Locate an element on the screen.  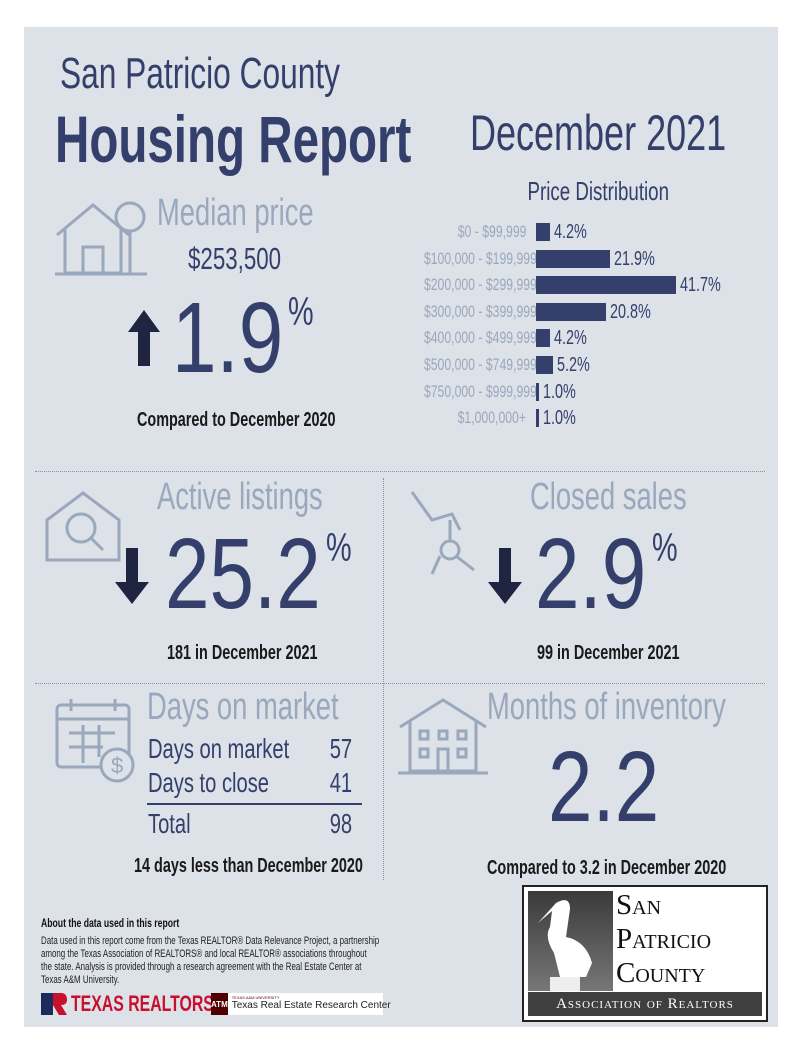
chart-data-label: 41.7% is located at coordinates (700, 285).